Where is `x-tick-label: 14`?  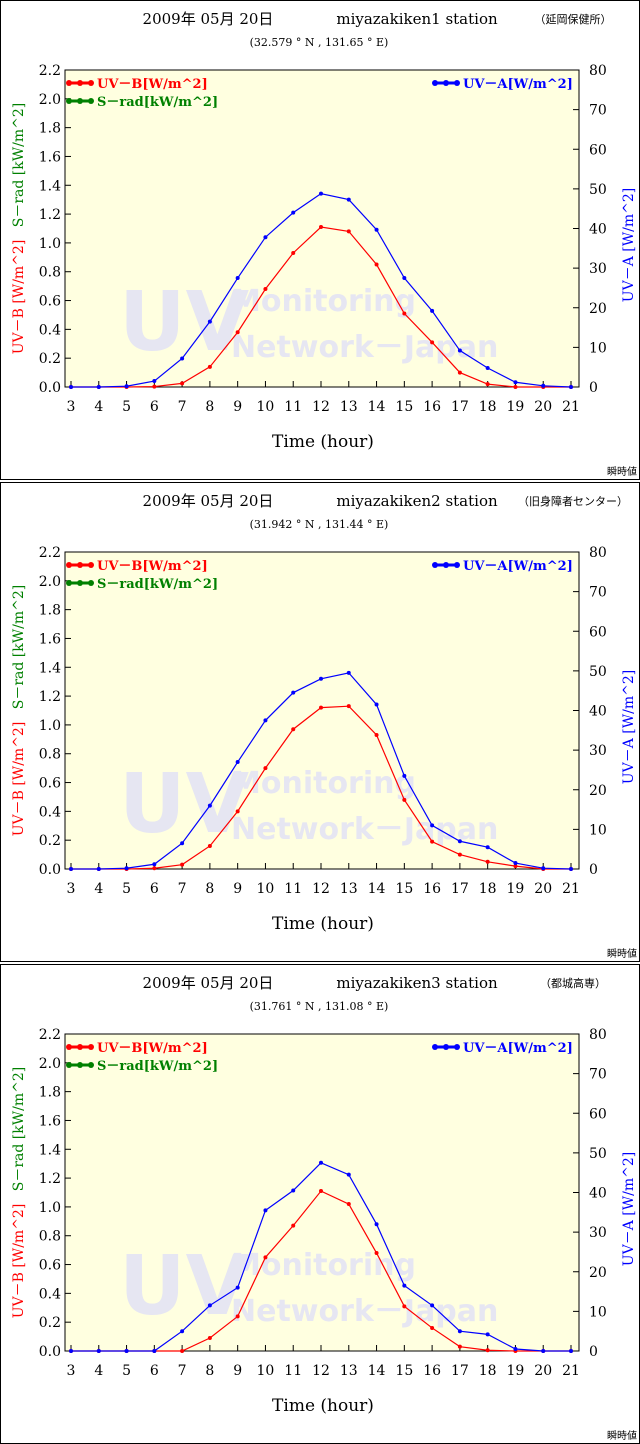
x-tick-label: 14 is located at coordinates (377, 407).